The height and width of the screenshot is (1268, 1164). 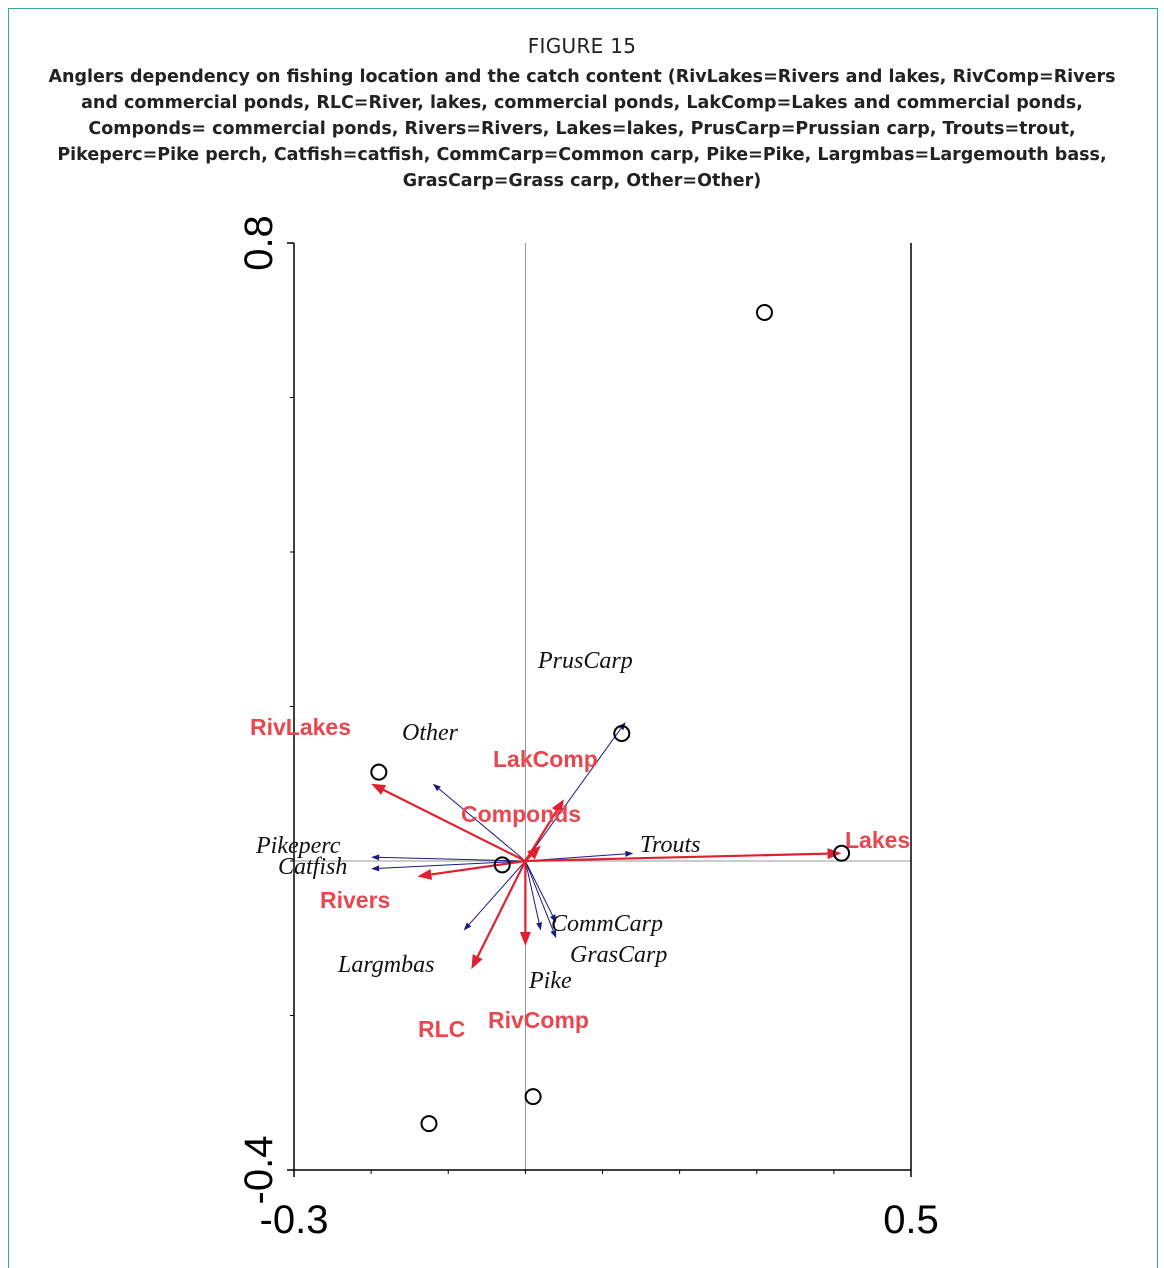 What do you see at coordinates (452, 859) in the screenshot?
I see `species-pikeperc-arrow` at bounding box center [452, 859].